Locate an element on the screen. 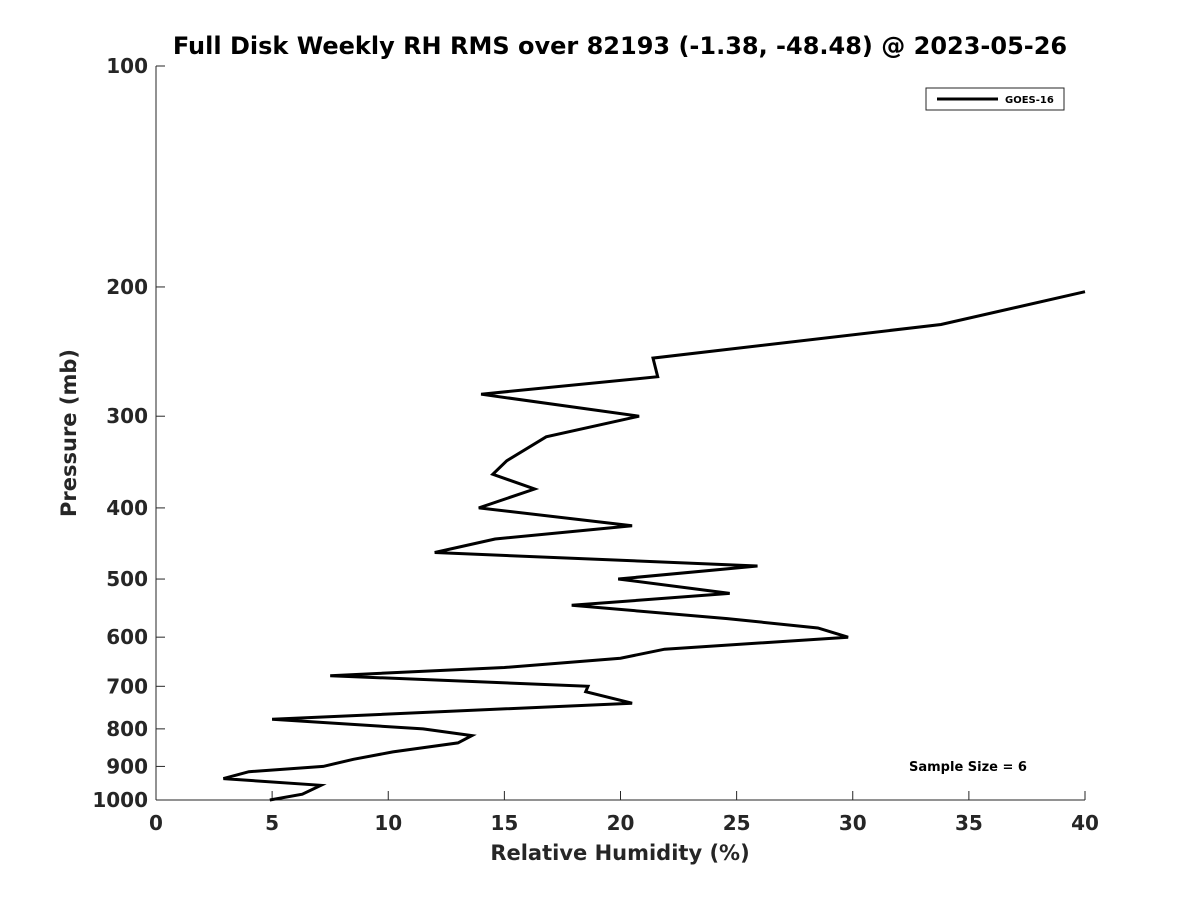 This screenshot has height=900, width=1200. x-tick-label: 0 is located at coordinates (156, 823).